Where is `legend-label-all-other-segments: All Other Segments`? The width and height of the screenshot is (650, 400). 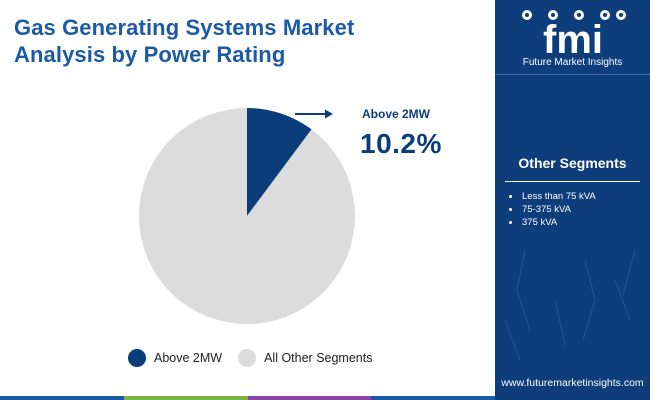
legend-label-all-other-segments: All Other Segments is located at coordinates (318, 358).